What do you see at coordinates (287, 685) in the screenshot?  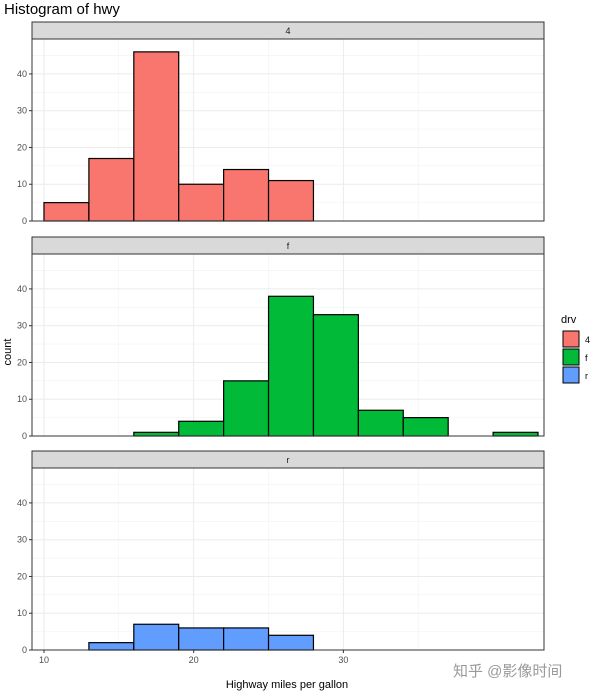 I see `x-axis-title: Highway miles per gallon` at bounding box center [287, 685].